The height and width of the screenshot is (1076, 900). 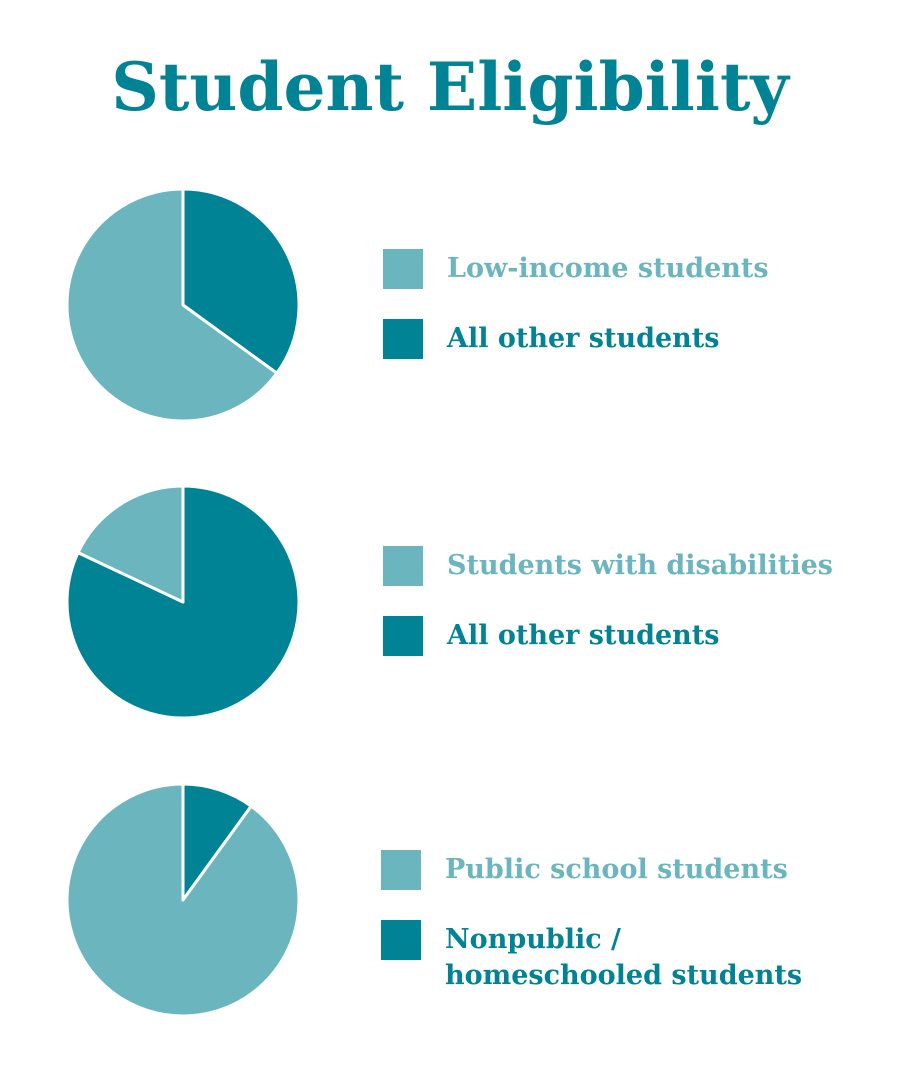 I want to click on pie-slice-low-income-students, so click(x=172, y=305).